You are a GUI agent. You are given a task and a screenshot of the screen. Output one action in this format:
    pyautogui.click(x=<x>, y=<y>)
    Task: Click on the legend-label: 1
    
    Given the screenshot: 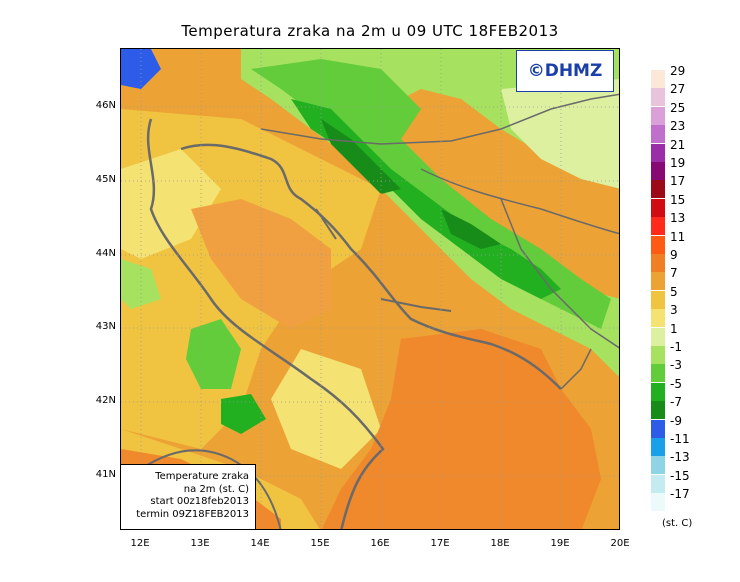 What is the action you would take?
    pyautogui.click(x=674, y=328)
    